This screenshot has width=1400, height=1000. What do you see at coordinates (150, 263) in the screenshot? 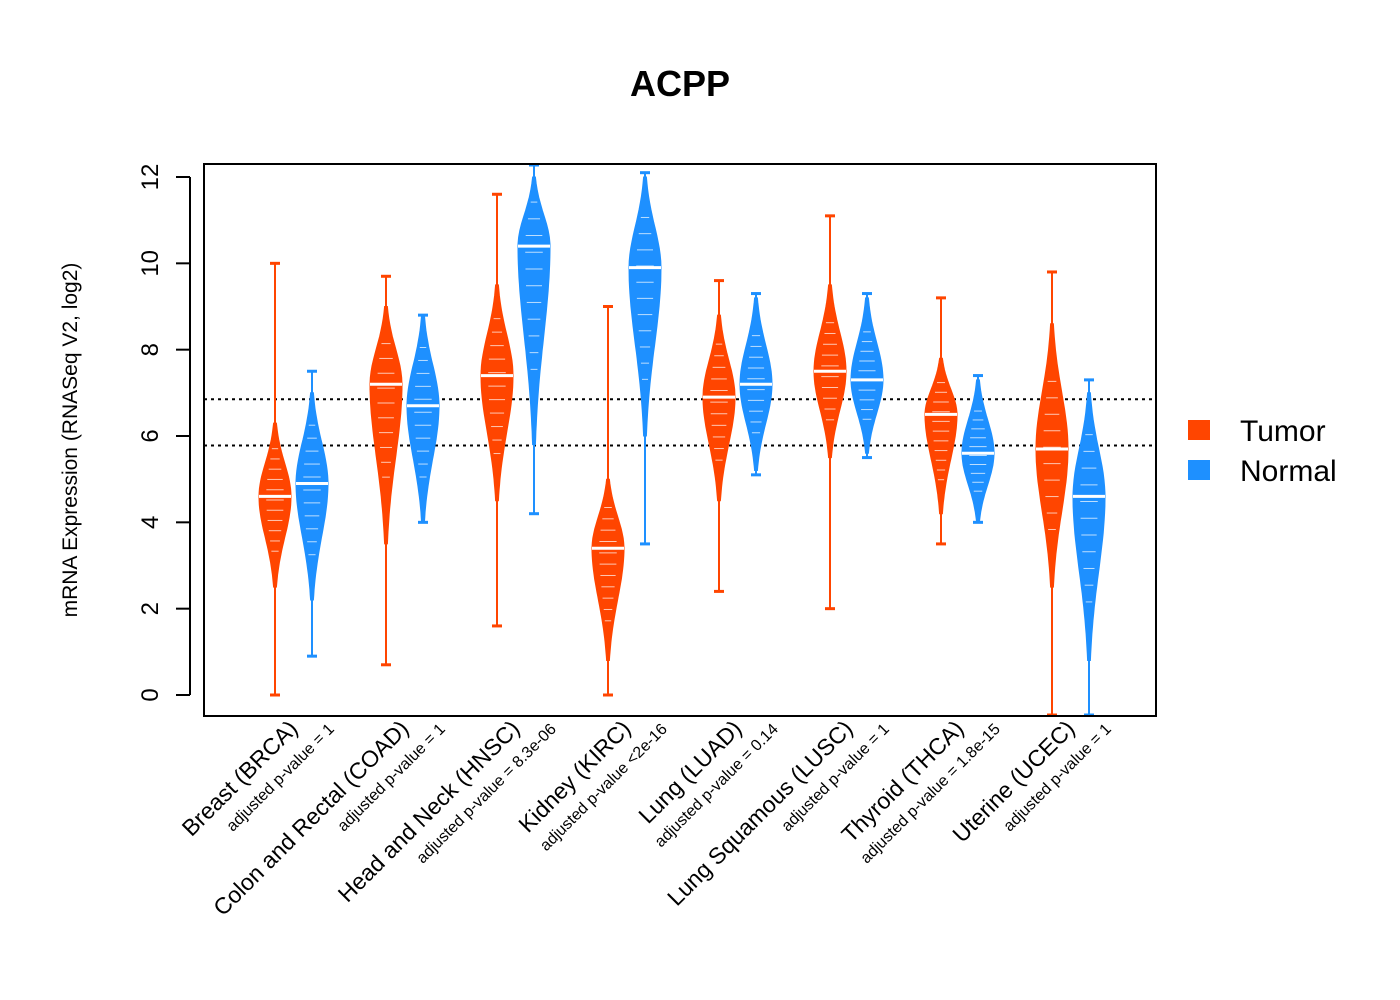
I see `y-tick-label: 10` at bounding box center [150, 263].